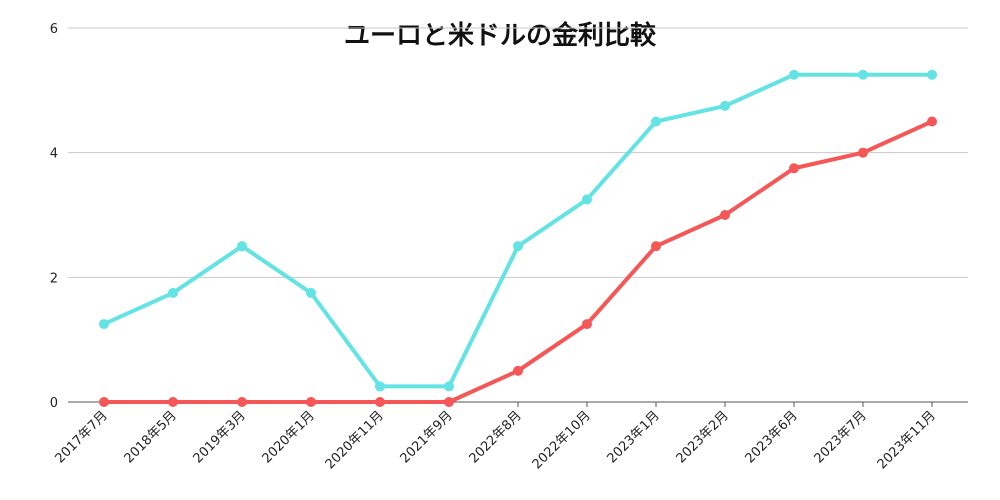 The width and height of the screenshot is (1000, 500). I want to click on y-tick-label: 6, so click(54, 29).